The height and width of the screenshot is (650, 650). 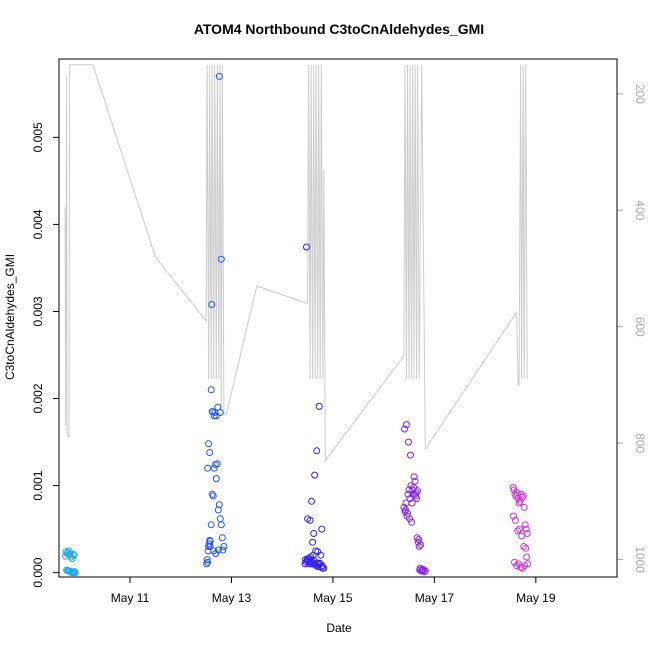 I want to click on y-tick-label: 0.004, so click(x=38, y=224).